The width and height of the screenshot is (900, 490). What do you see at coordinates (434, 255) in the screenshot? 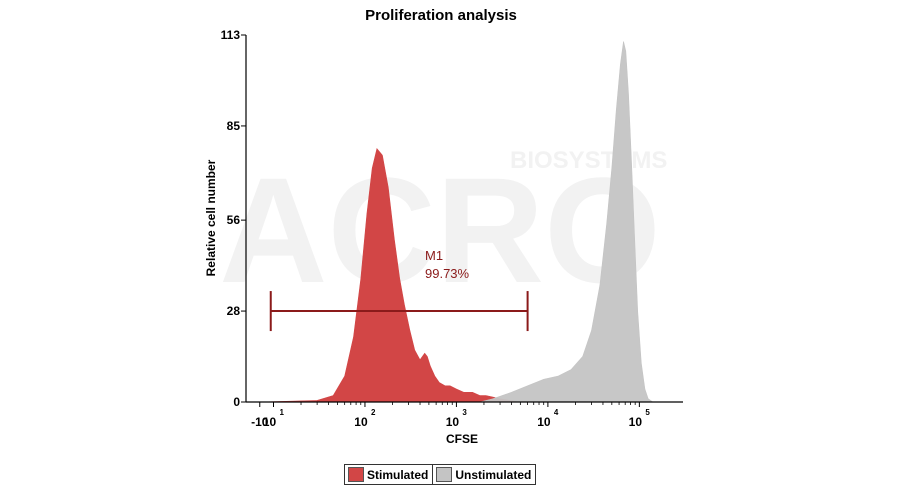
I see `gate-name: M1` at bounding box center [434, 255].